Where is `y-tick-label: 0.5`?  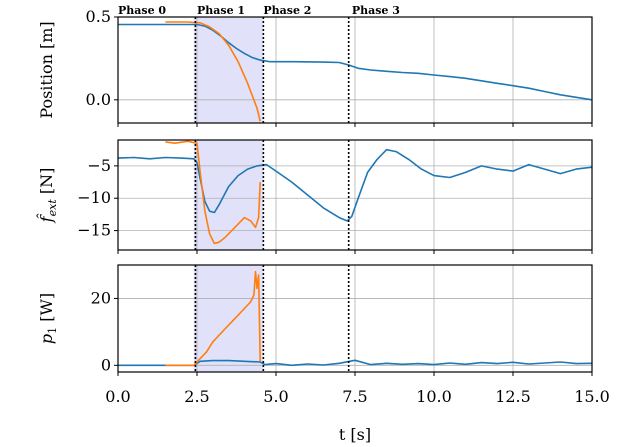 y-tick-label: 0.5 is located at coordinates (98, 16).